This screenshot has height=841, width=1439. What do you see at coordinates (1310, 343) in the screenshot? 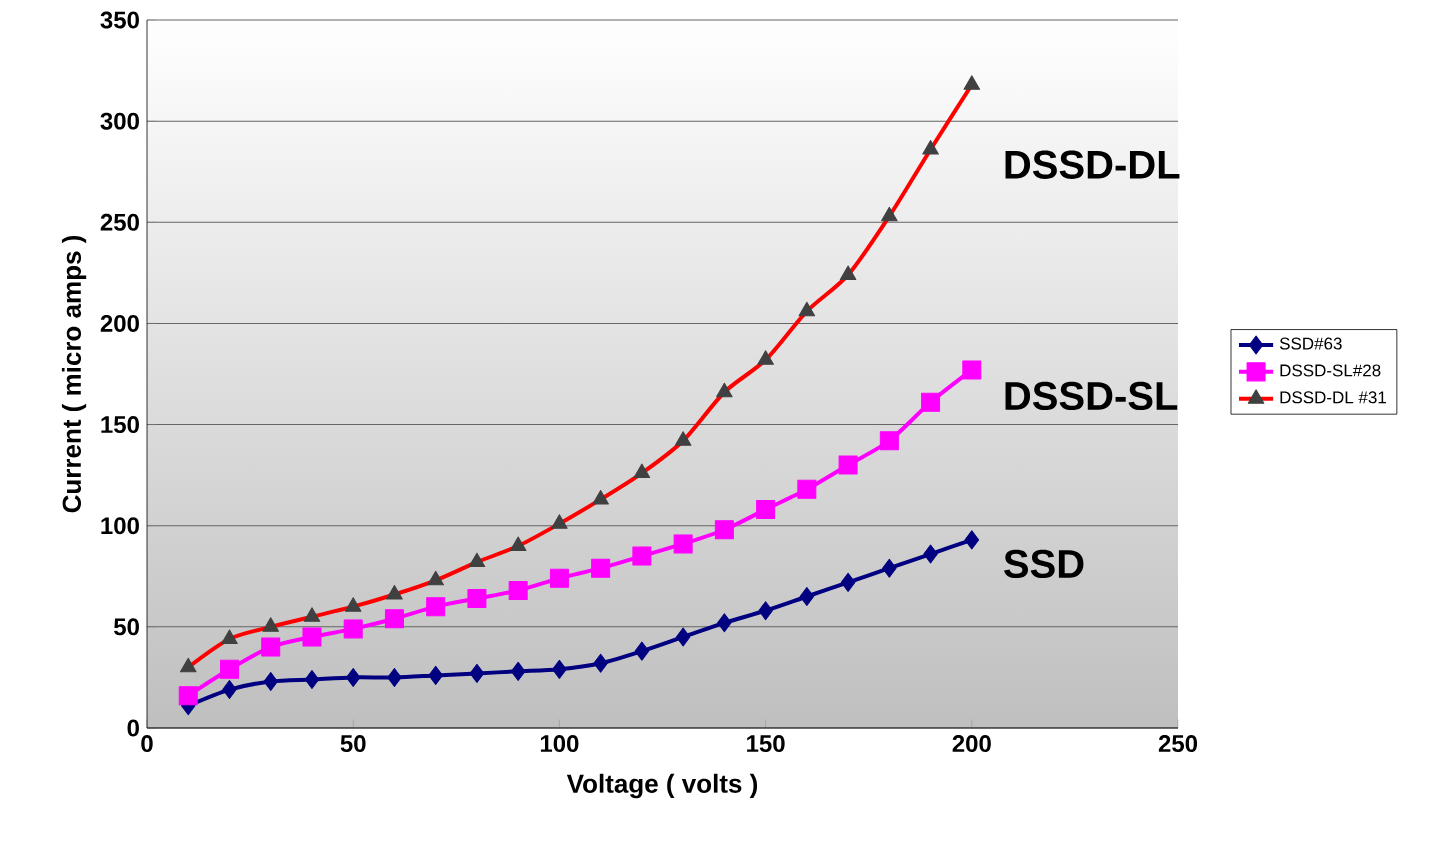
I see `legend-label: SSD#63` at bounding box center [1310, 343].